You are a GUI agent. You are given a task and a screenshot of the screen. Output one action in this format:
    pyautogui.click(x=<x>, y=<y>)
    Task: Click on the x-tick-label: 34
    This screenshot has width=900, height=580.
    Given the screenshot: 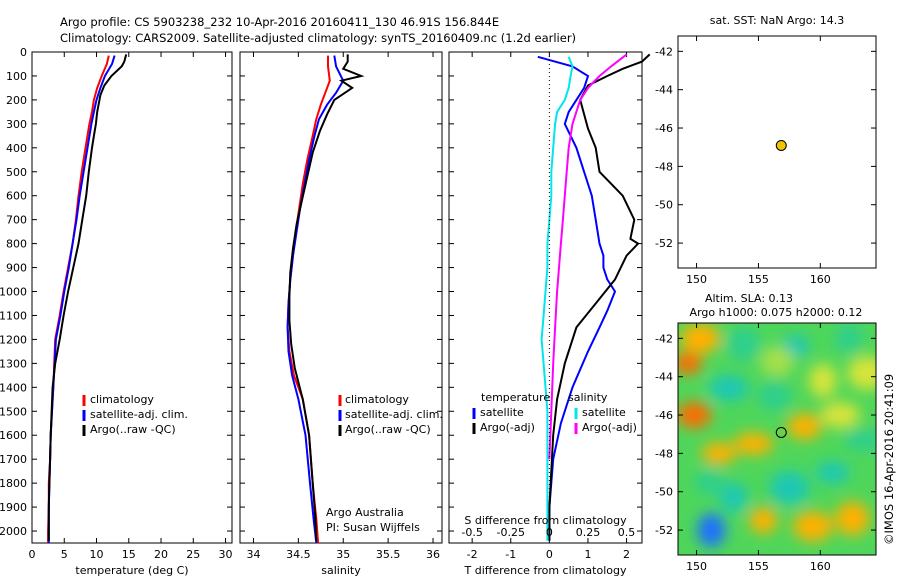 What is the action you would take?
    pyautogui.click(x=253, y=554)
    